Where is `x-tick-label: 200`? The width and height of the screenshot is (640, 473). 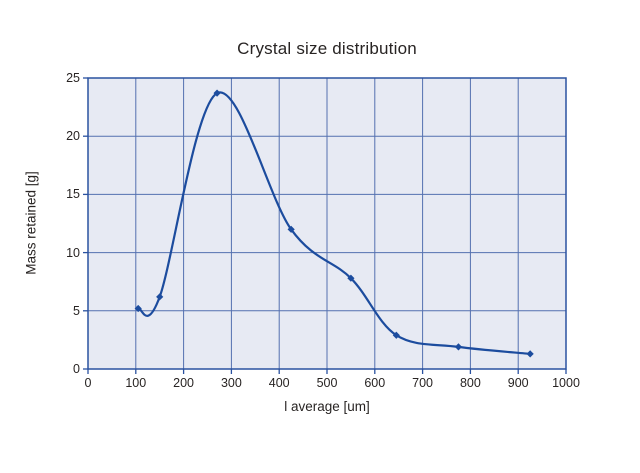
x-tick-label: 200 is located at coordinates (184, 383).